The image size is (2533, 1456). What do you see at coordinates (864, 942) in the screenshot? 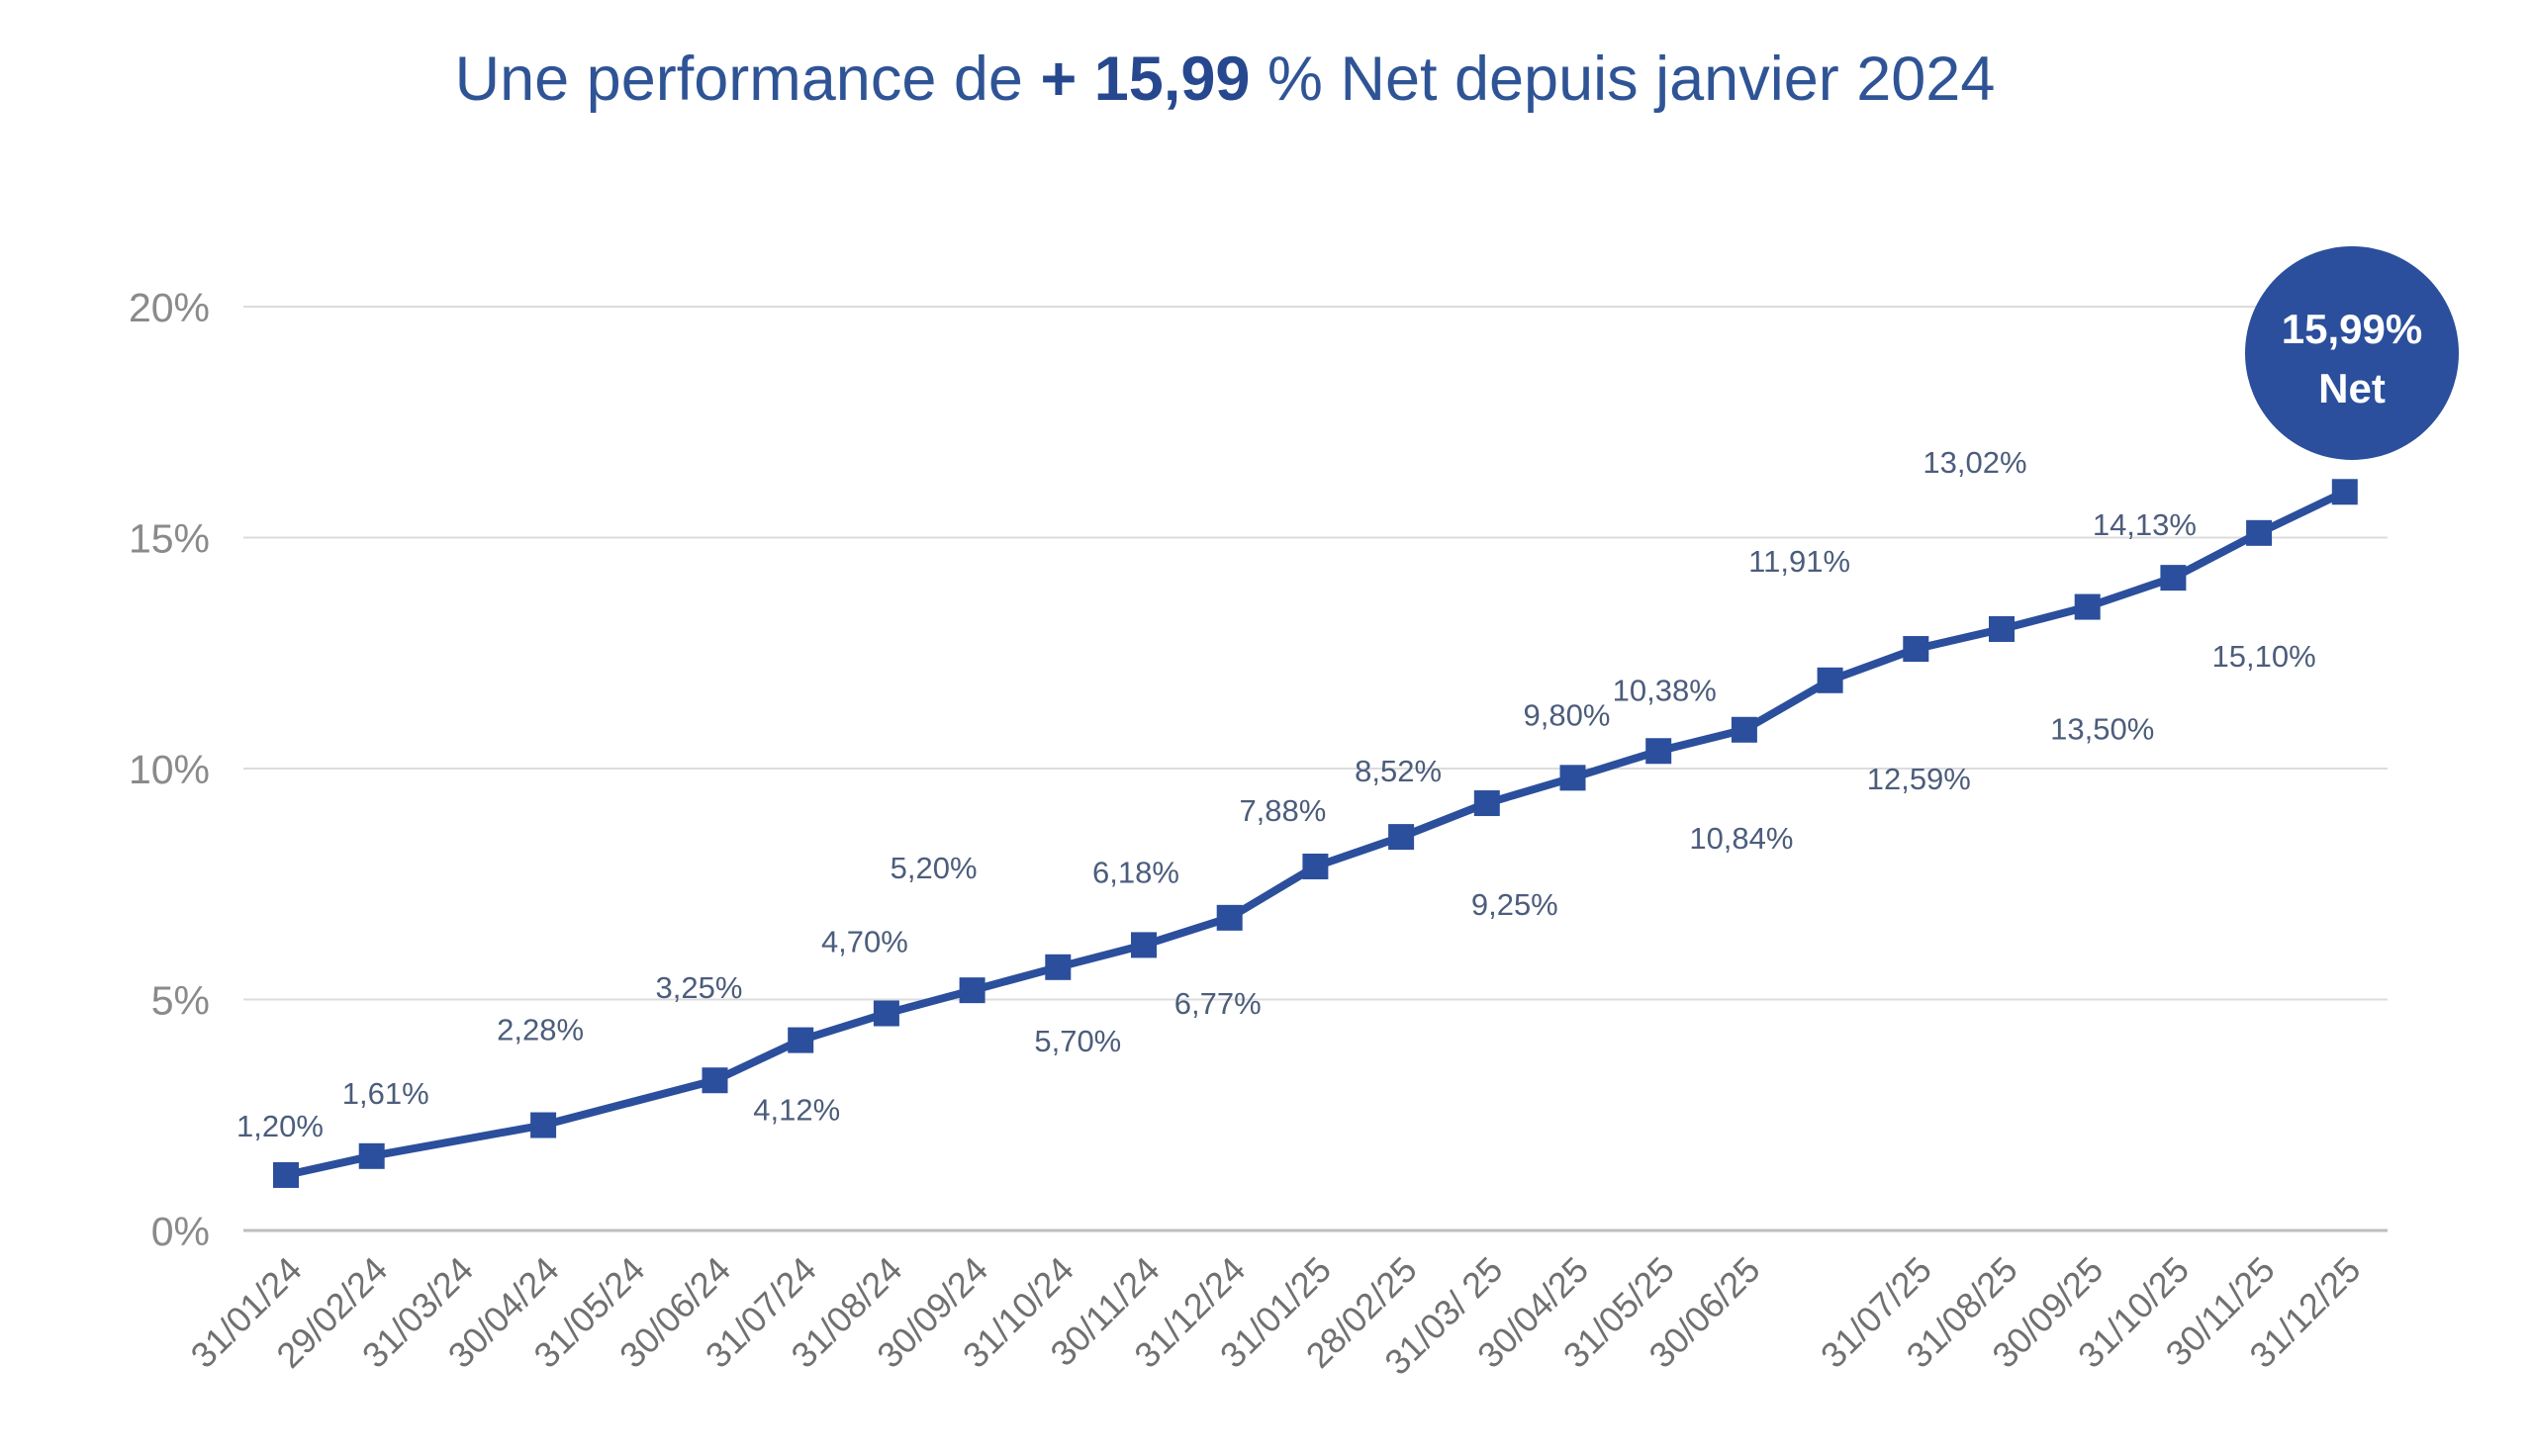
I see `data-label: 4,70%` at bounding box center [864, 942].